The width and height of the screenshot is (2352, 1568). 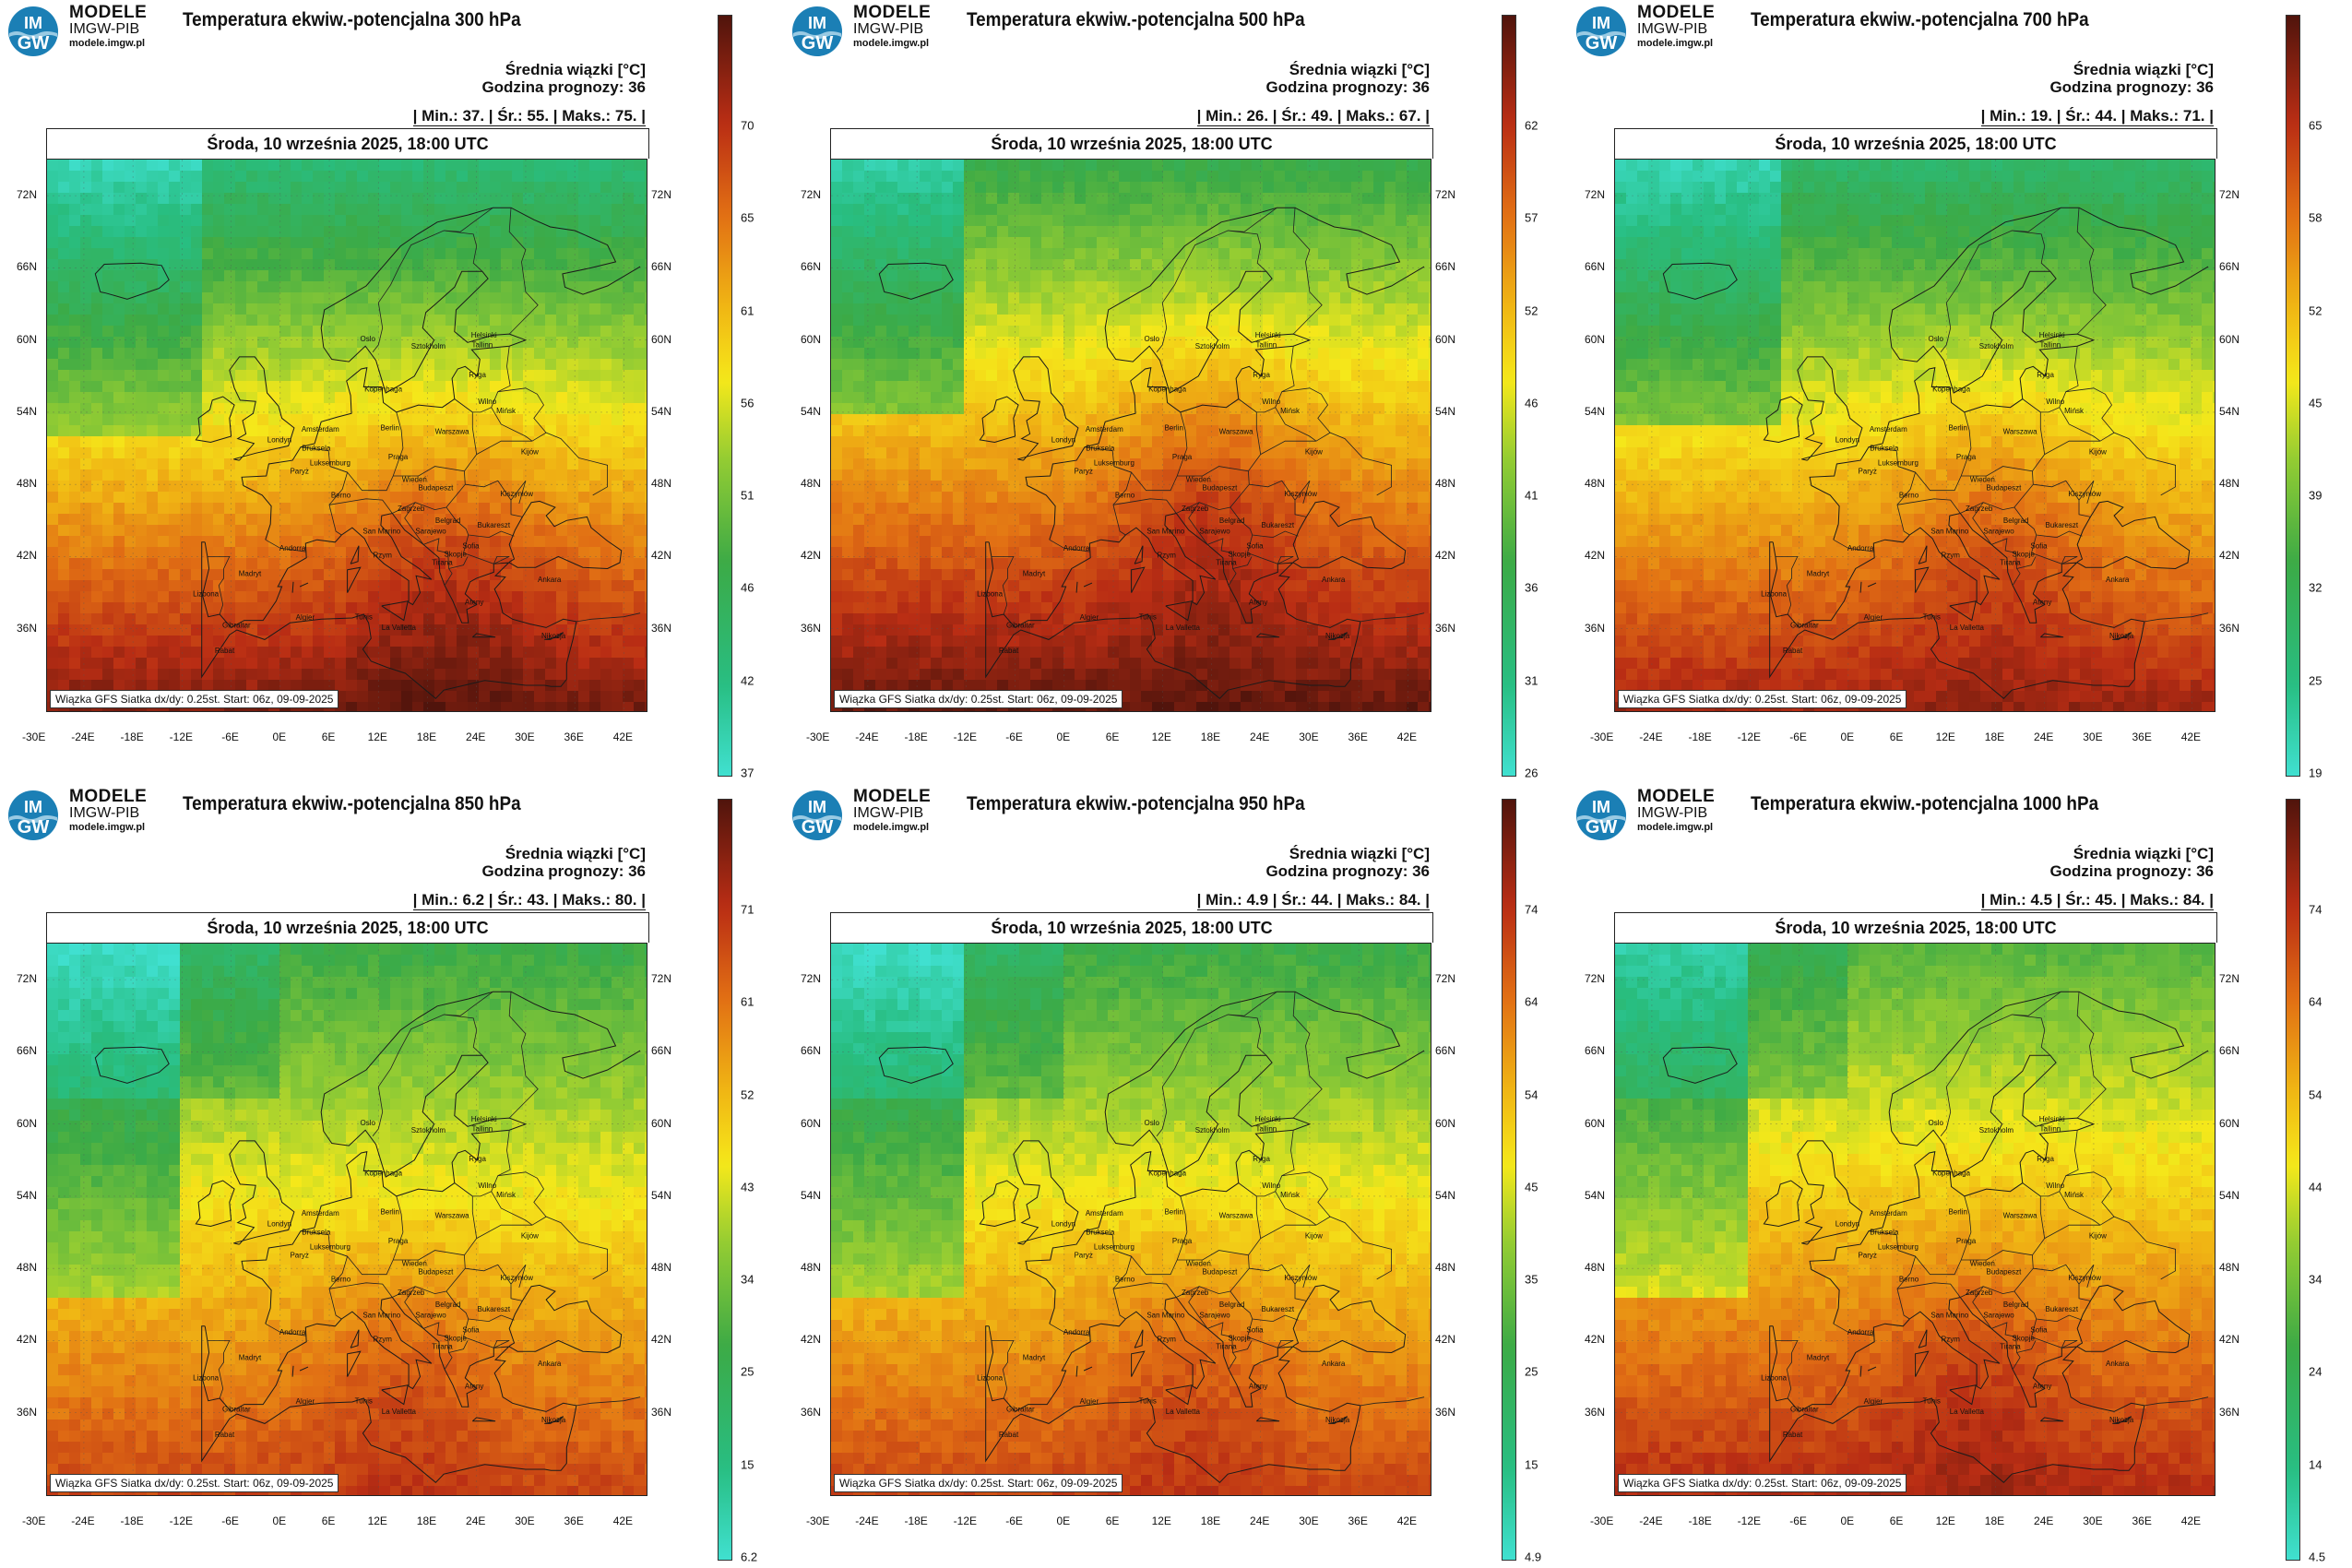 What do you see at coordinates (2315, 909) in the screenshot?
I see `colorbar-tick: 74` at bounding box center [2315, 909].